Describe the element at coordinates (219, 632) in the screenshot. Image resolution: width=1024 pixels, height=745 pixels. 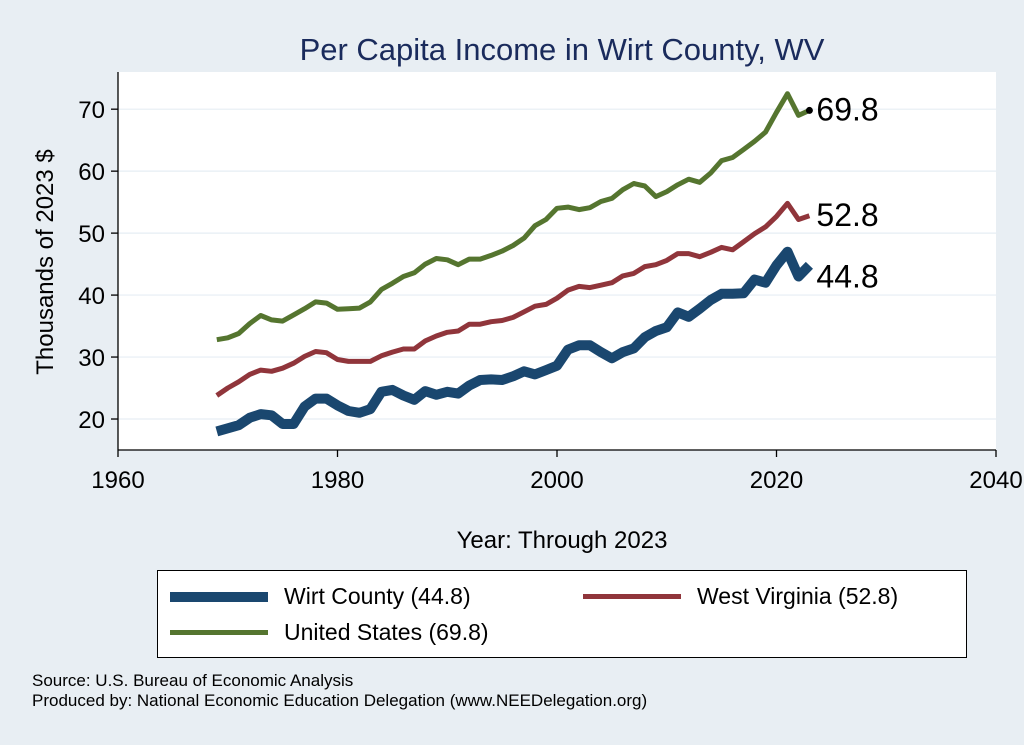
I see `legend-swatch-united-states` at that location.